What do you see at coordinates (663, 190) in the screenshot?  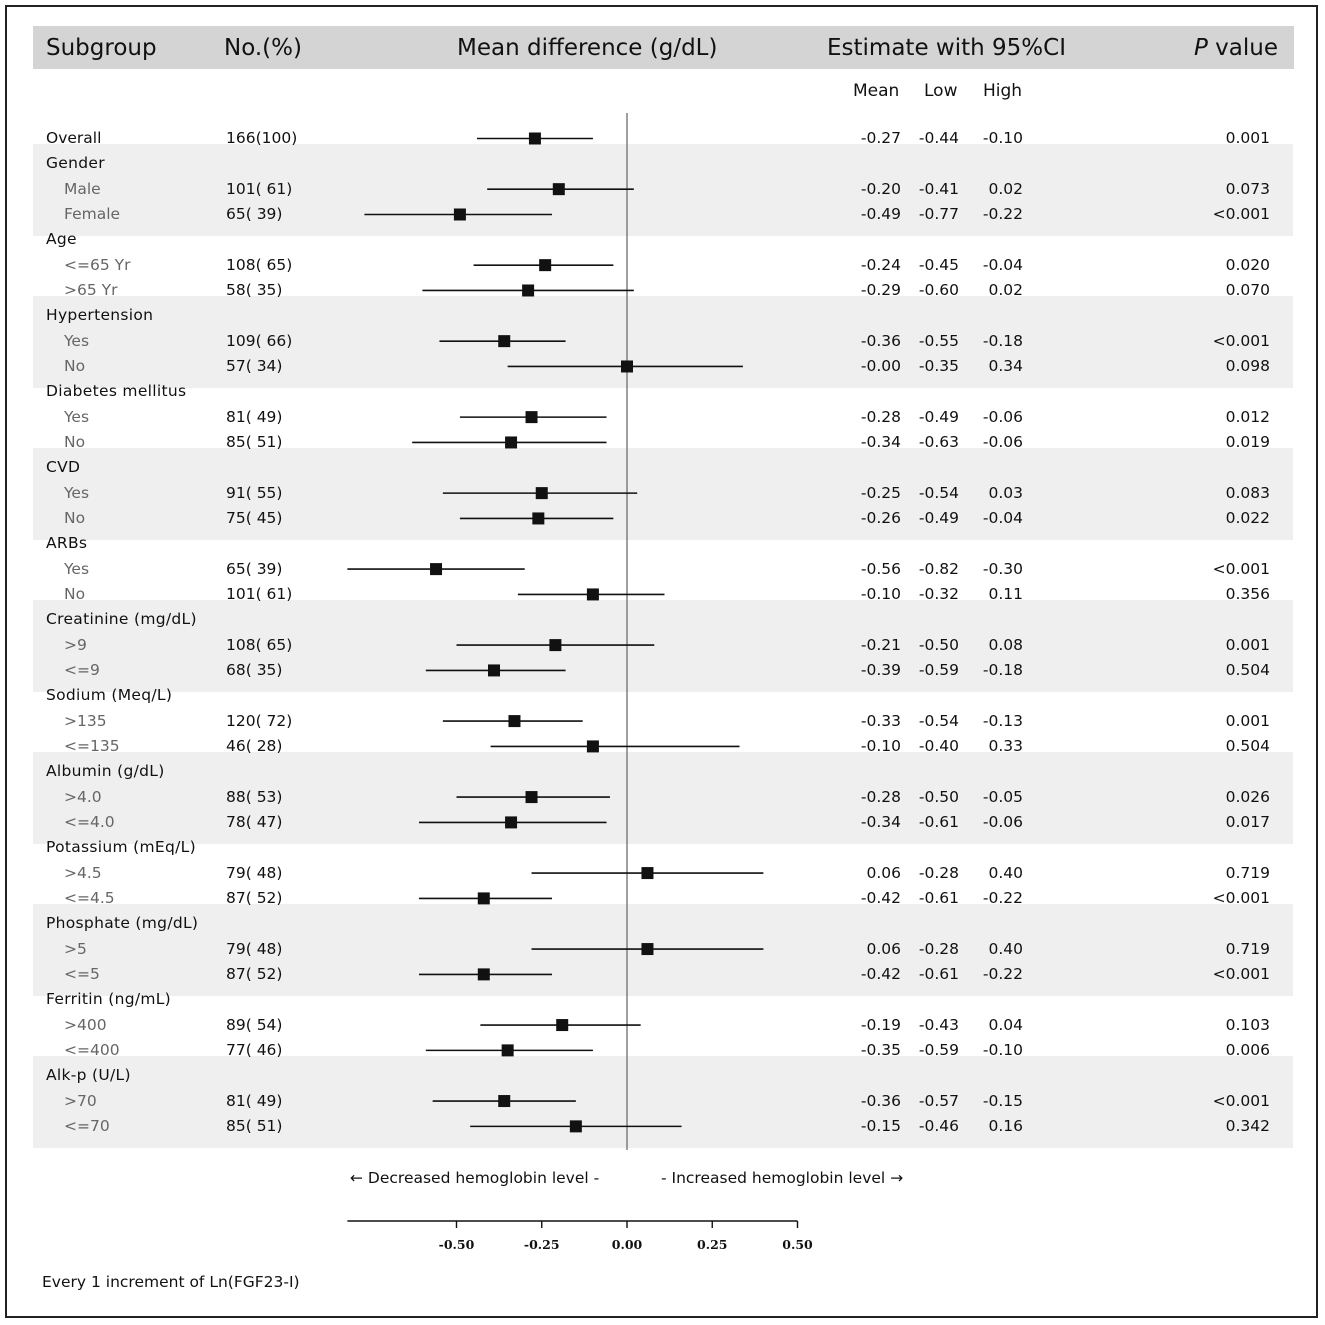 I see `shade-band` at bounding box center [663, 190].